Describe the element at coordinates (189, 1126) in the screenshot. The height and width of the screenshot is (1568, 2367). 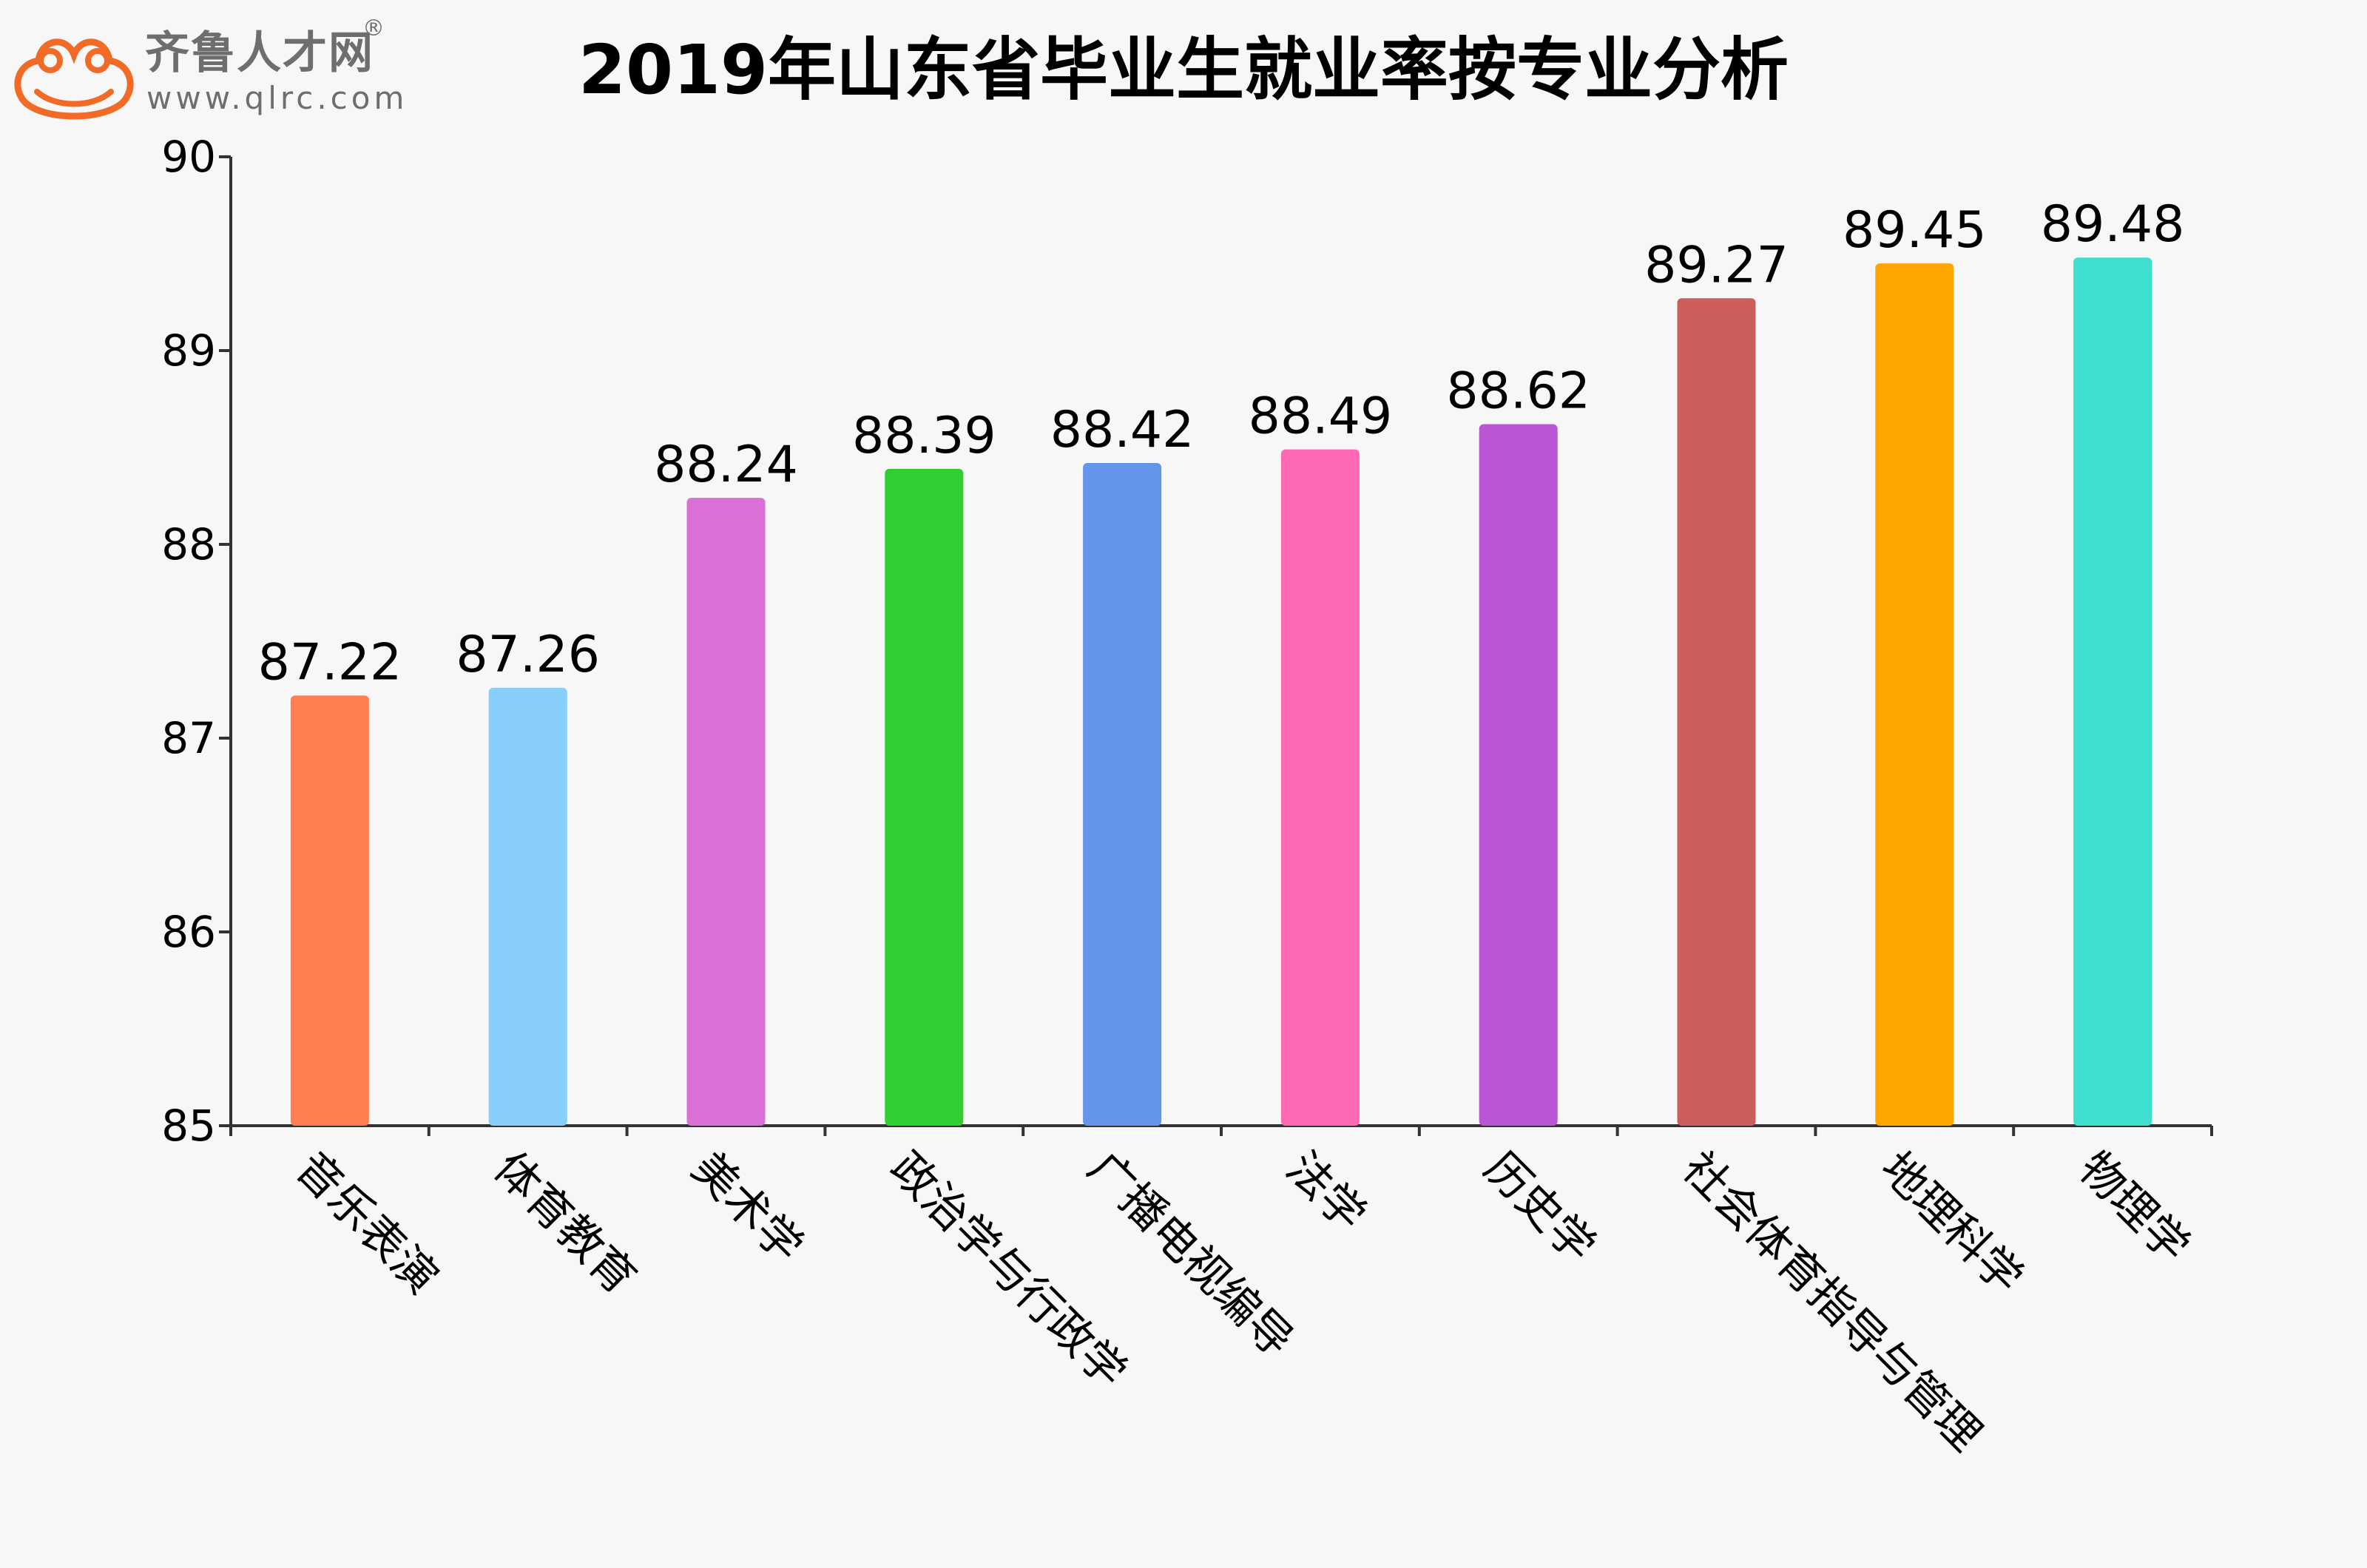
I see `y-tick-label: 85` at that location.